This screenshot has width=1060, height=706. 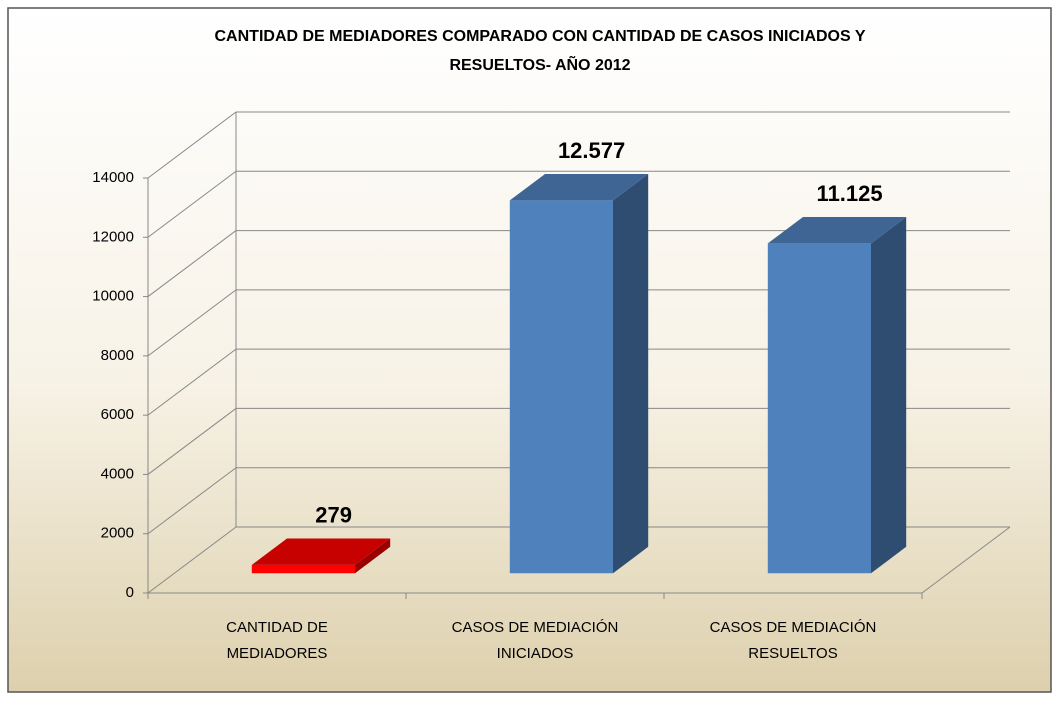 What do you see at coordinates (117, 355) in the screenshot?
I see `y-tick-label: 8000` at bounding box center [117, 355].